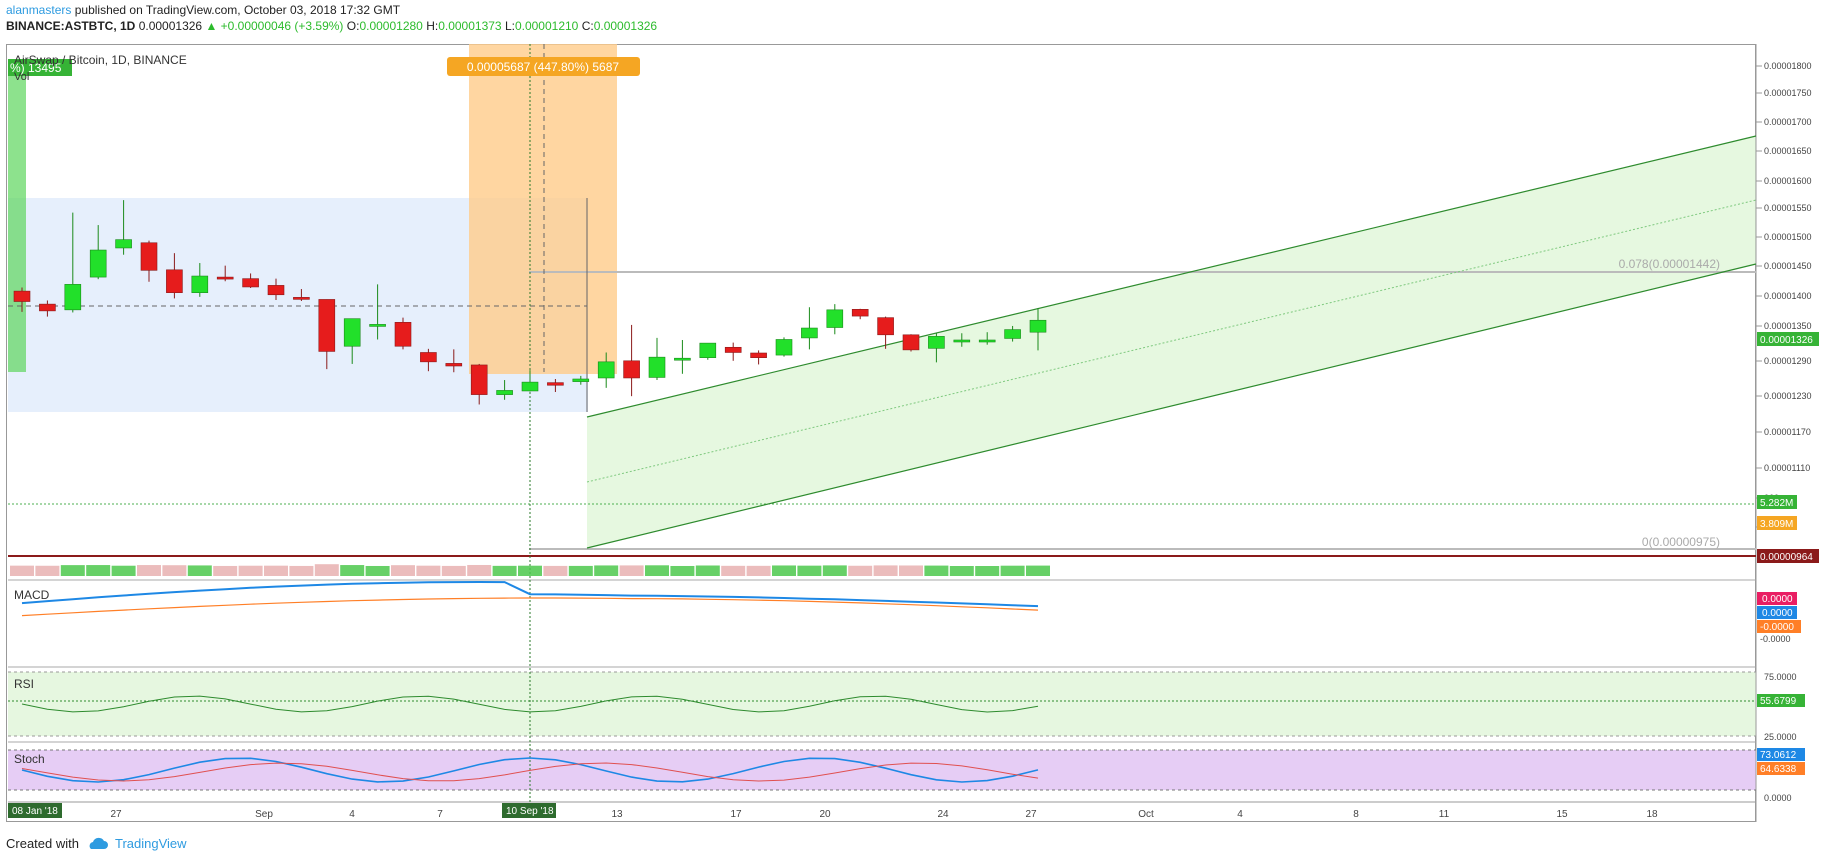  Describe the element at coordinates (150, 843) in the screenshot. I see `tradingview-link: TradingView` at that location.